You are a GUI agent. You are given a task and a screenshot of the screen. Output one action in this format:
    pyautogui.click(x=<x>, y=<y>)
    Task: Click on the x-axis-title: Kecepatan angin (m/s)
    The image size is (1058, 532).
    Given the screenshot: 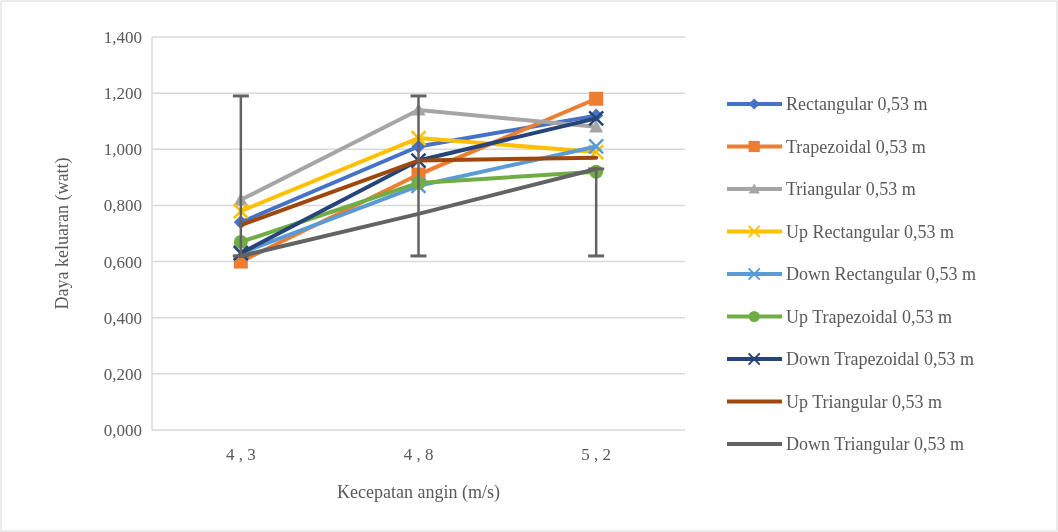 What is the action you would take?
    pyautogui.click(x=418, y=492)
    